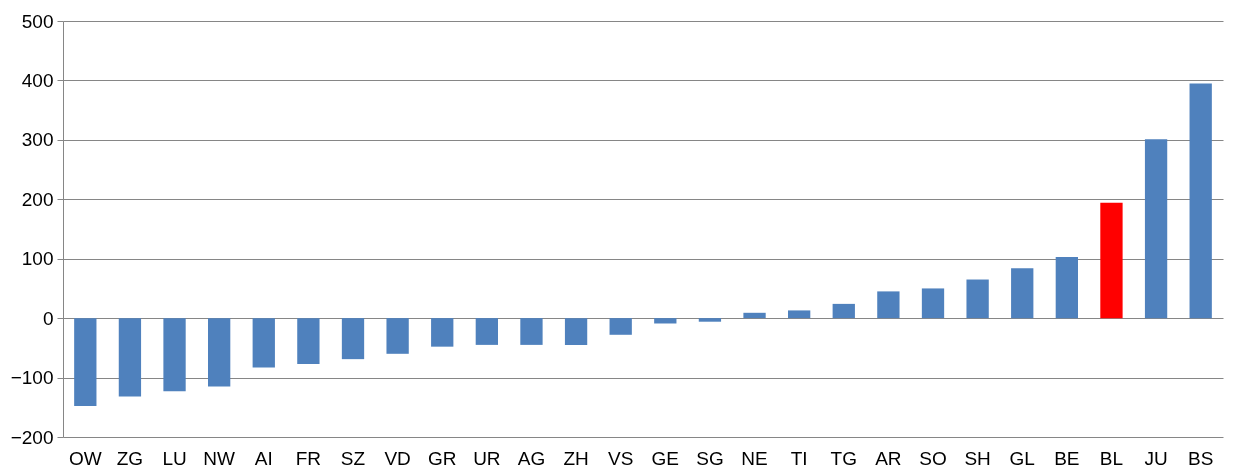 This screenshot has height=475, width=1237. What do you see at coordinates (37, 199) in the screenshot?
I see `y-tick-label: 200` at bounding box center [37, 199].